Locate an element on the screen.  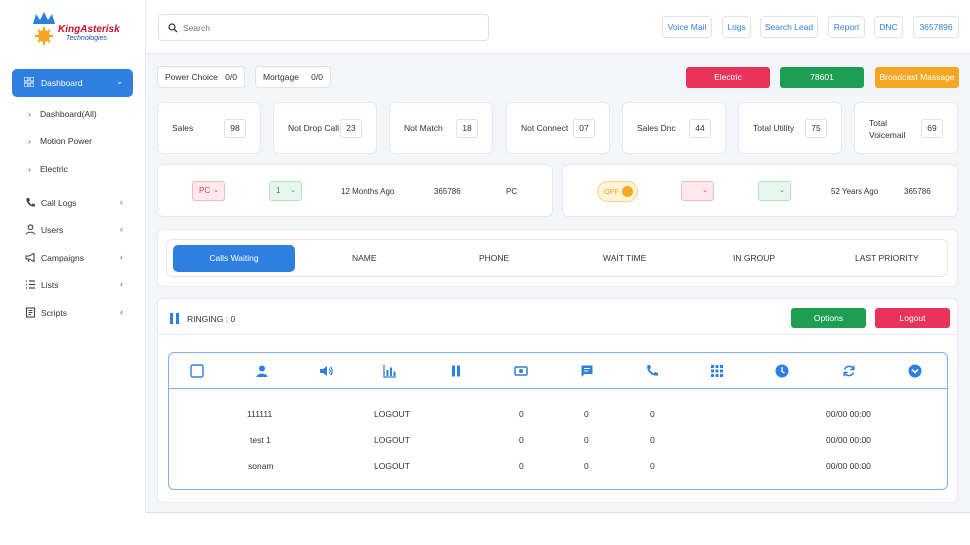
time-ago-text: 12 Months Ago is located at coordinates (368, 191).